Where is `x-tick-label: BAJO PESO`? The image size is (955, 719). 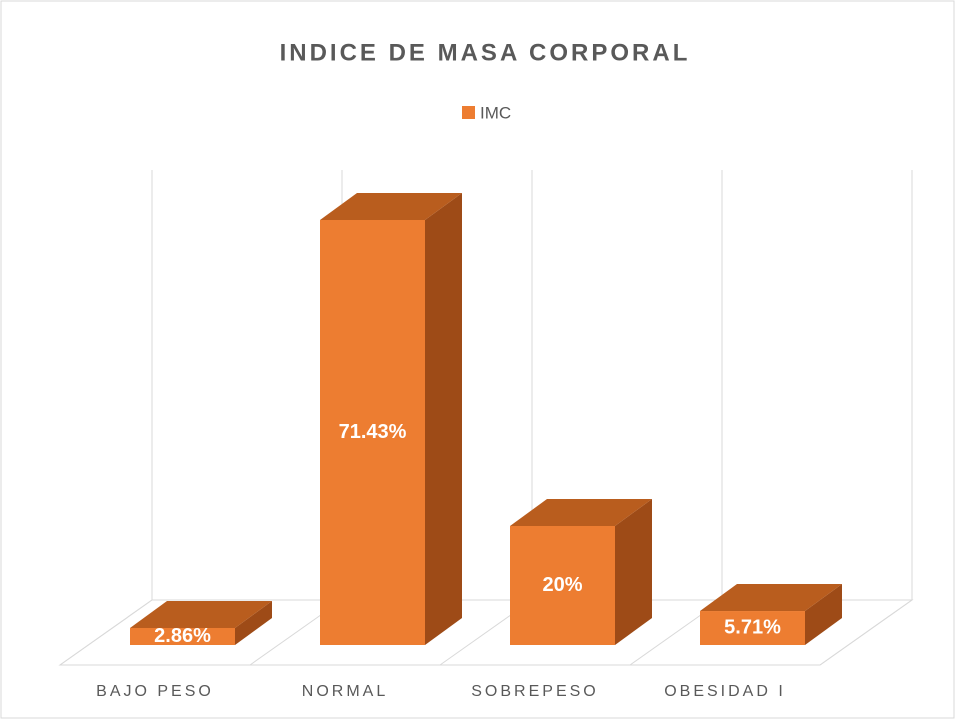 x-tick-label: BAJO PESO is located at coordinates (155, 691).